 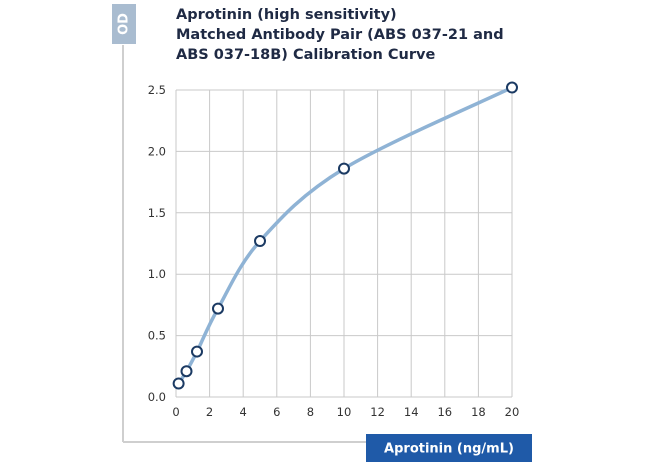 I want to click on x-tick-label: 16, so click(x=444, y=412).